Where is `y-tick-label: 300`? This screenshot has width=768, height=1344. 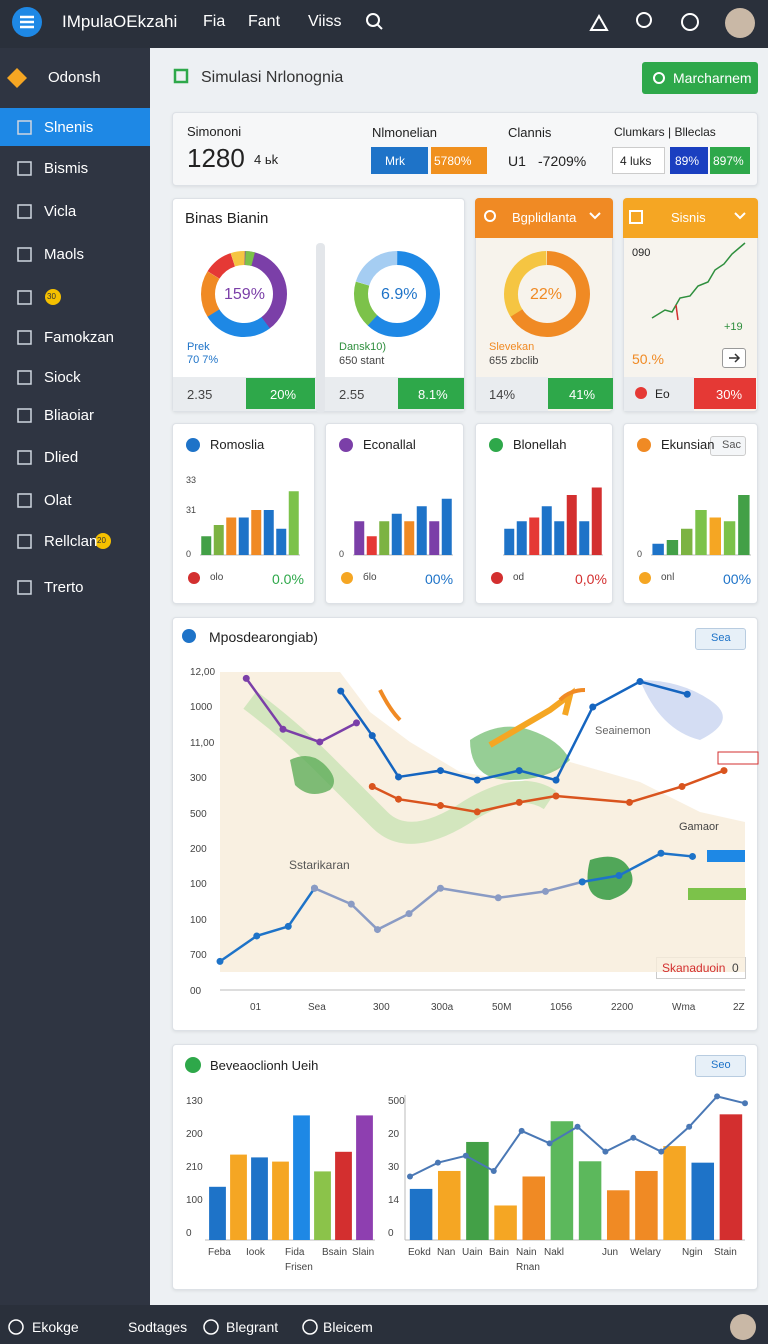 y-tick-label: 300 is located at coordinates (198, 779).